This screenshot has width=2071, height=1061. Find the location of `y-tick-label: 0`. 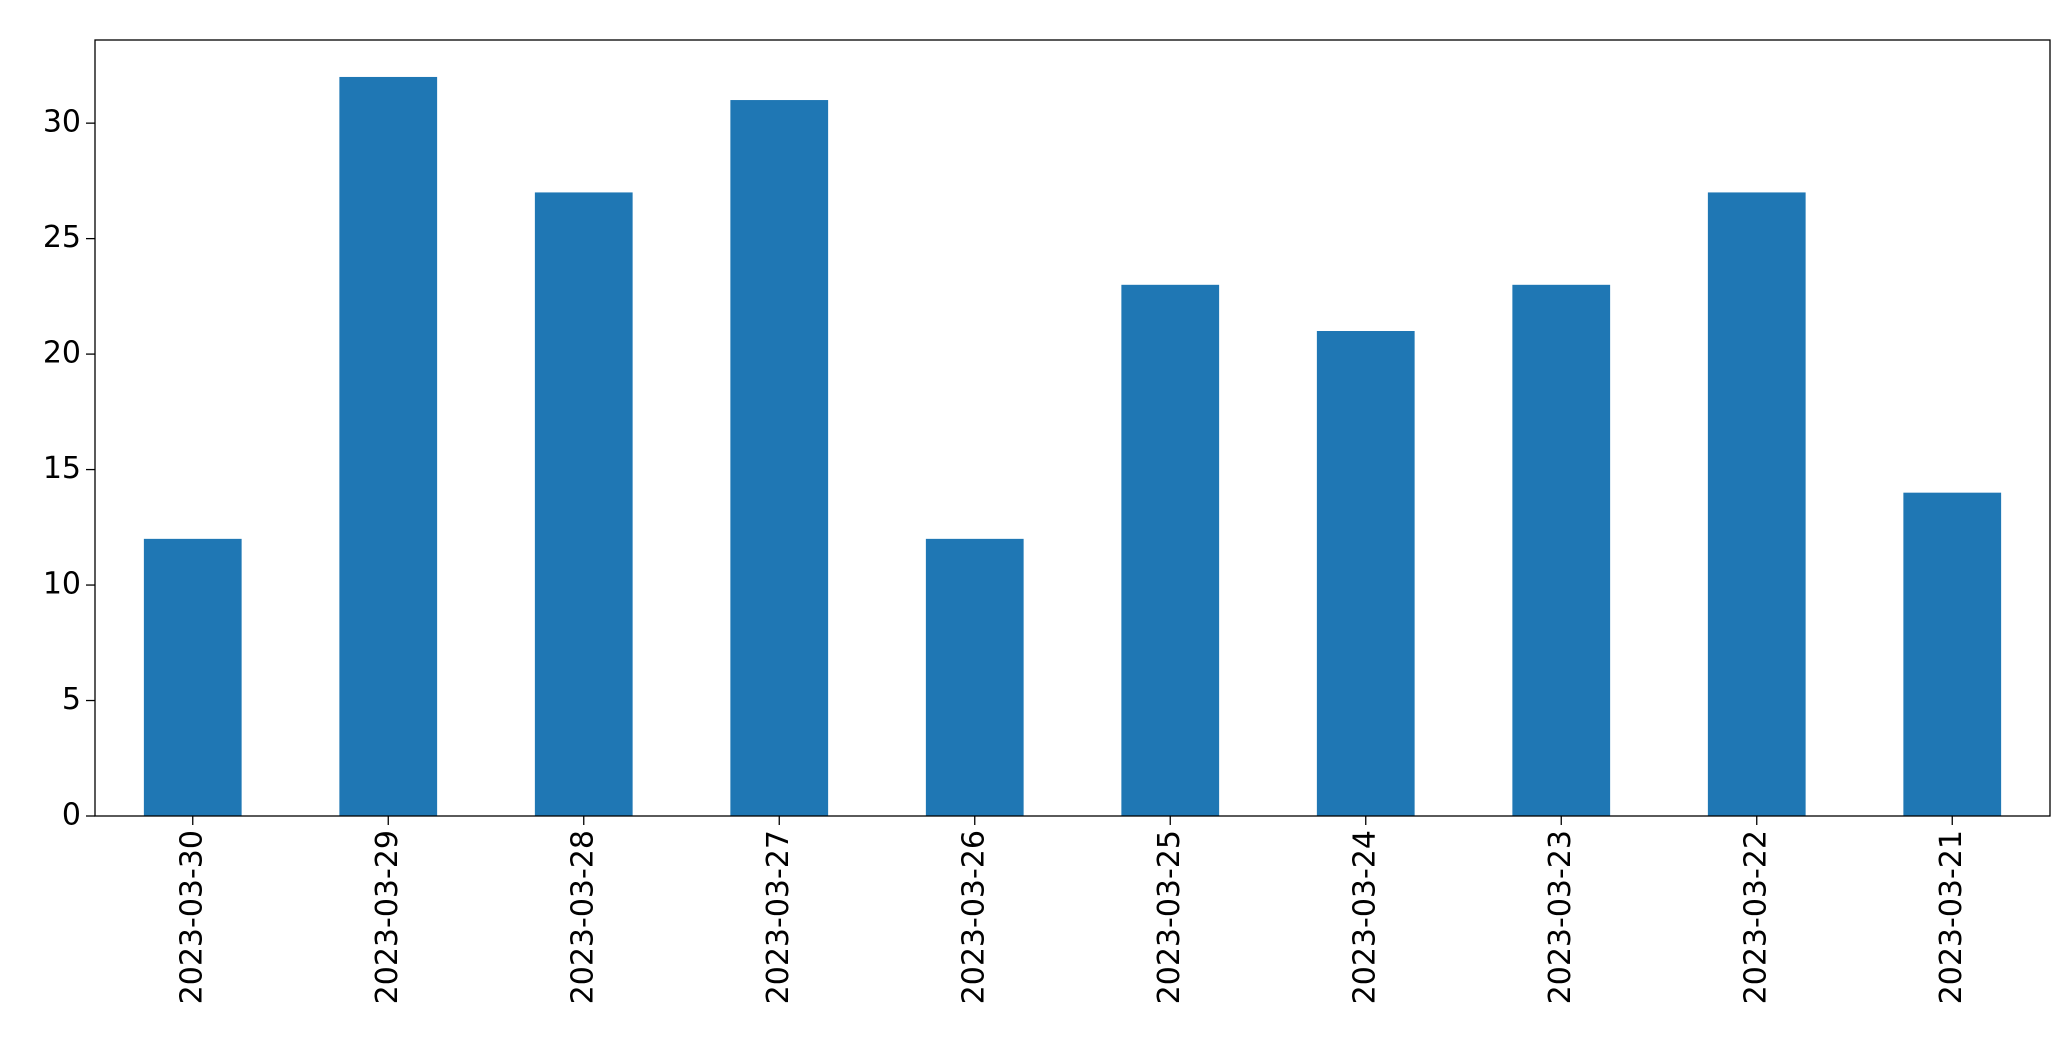

y-tick-label: 0 is located at coordinates (71, 815).